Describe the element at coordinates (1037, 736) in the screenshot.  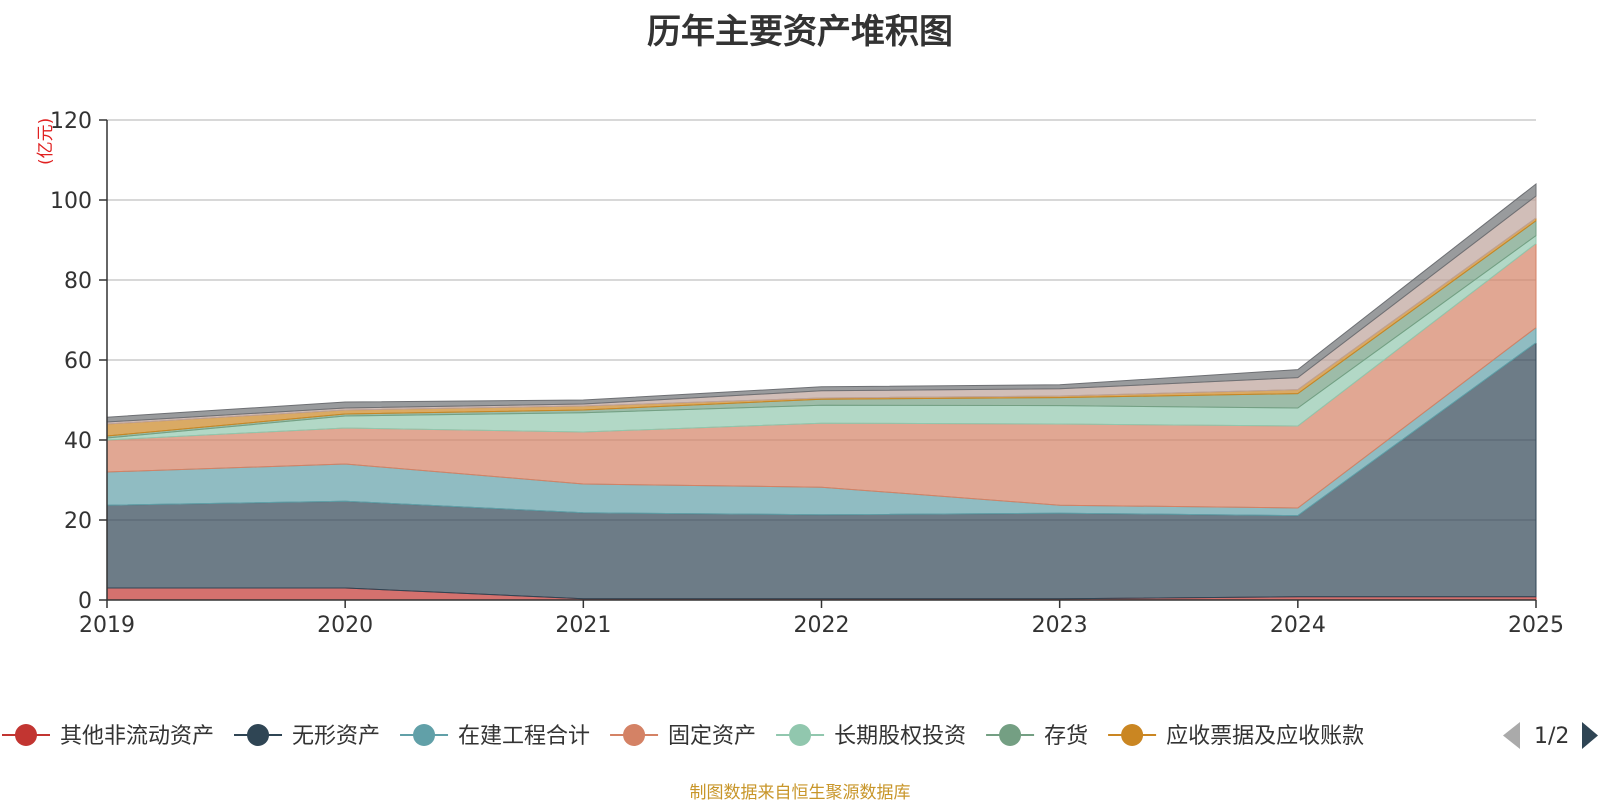
I see `legend-item: 存货` at that location.